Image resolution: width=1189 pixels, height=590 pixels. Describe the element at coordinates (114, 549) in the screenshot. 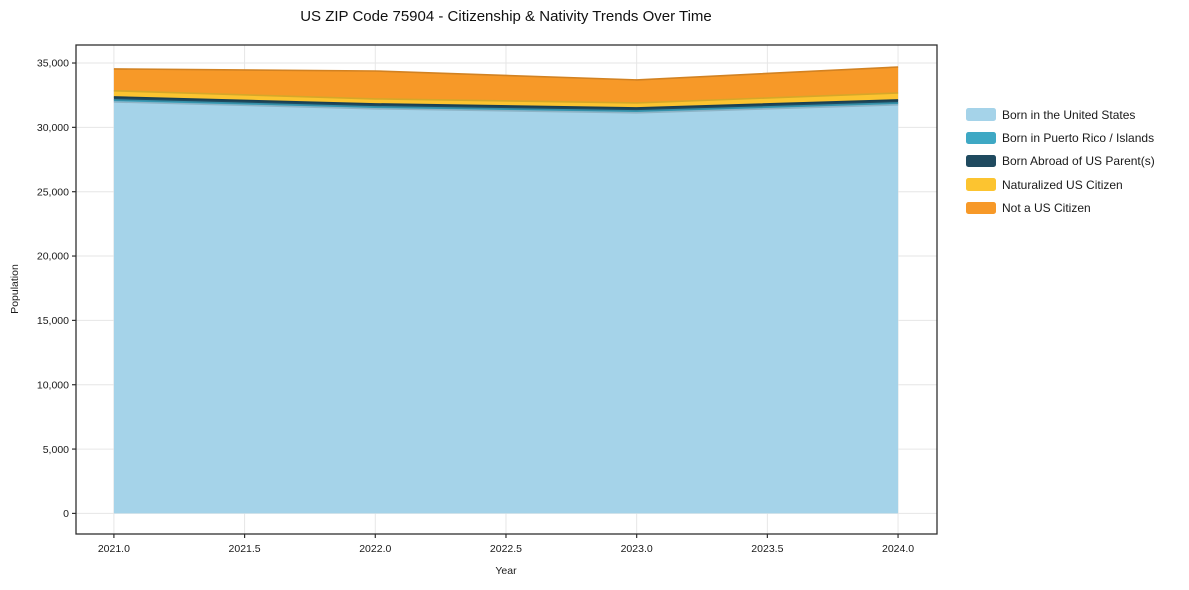

I see `x-tick-label: 2021.0` at that location.